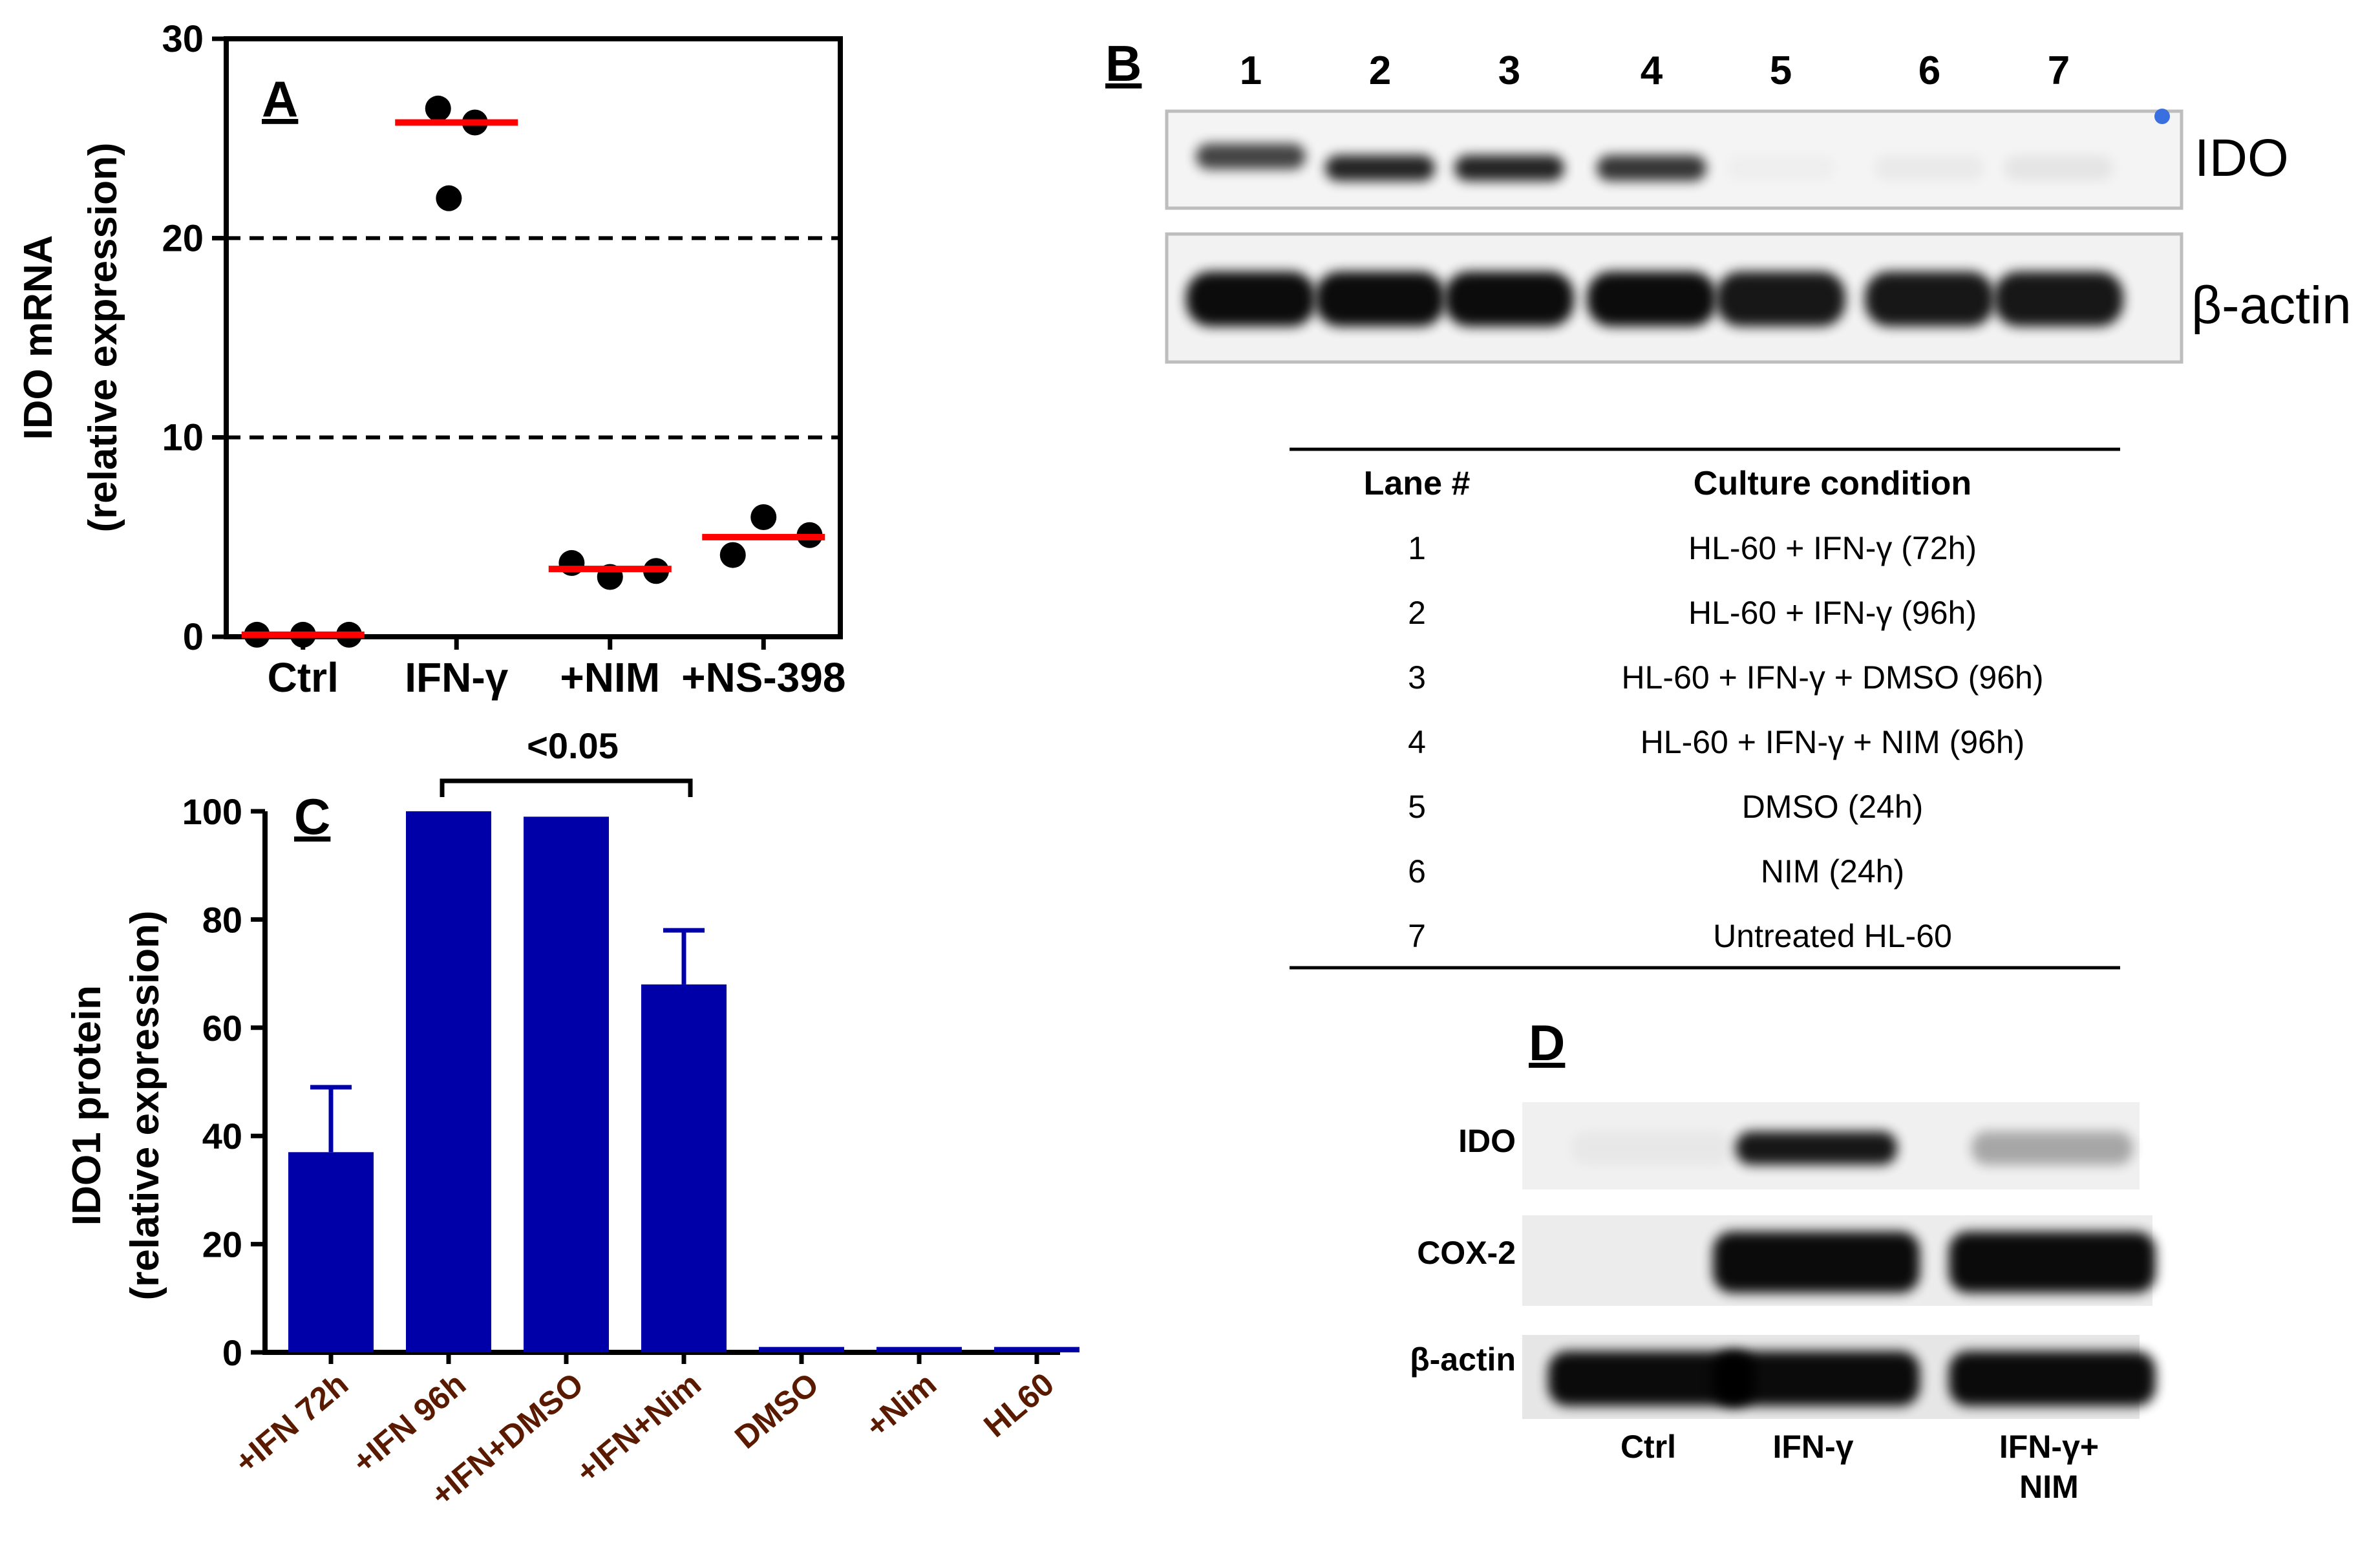 The height and width of the screenshot is (1545, 2380). What do you see at coordinates (212, 811) in the screenshot?
I see `panel-c-ytick-label: 100` at bounding box center [212, 811].